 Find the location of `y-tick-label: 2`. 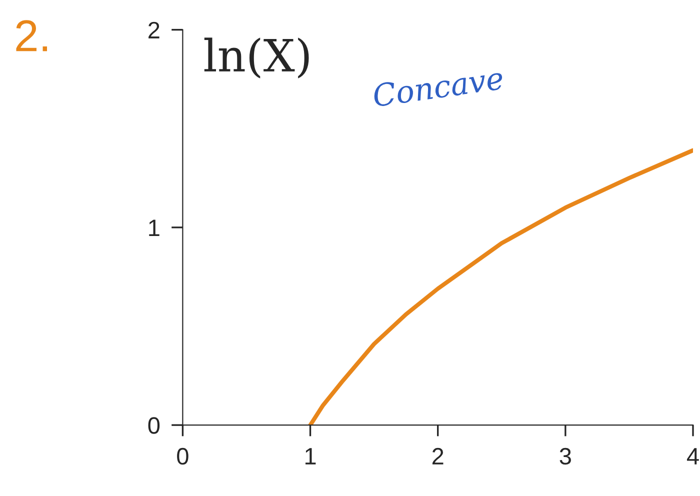

y-tick-label: 2 is located at coordinates (154, 30).